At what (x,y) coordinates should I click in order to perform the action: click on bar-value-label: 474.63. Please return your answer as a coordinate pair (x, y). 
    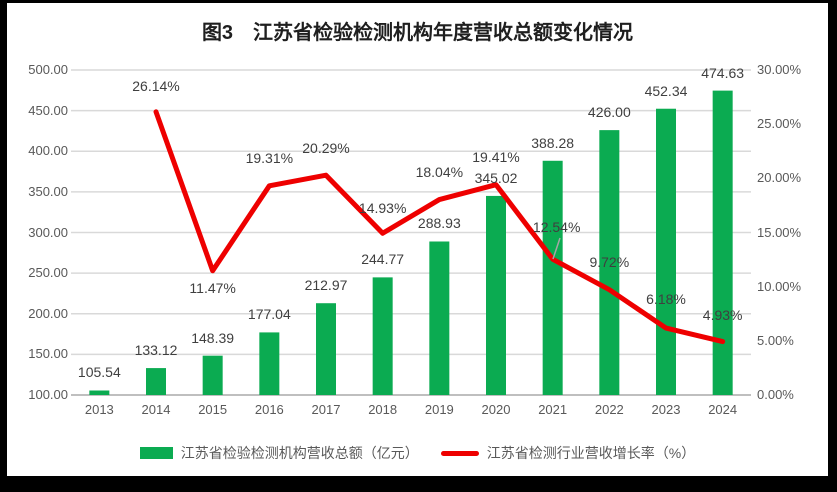
    Looking at the image, I should click on (723, 72).